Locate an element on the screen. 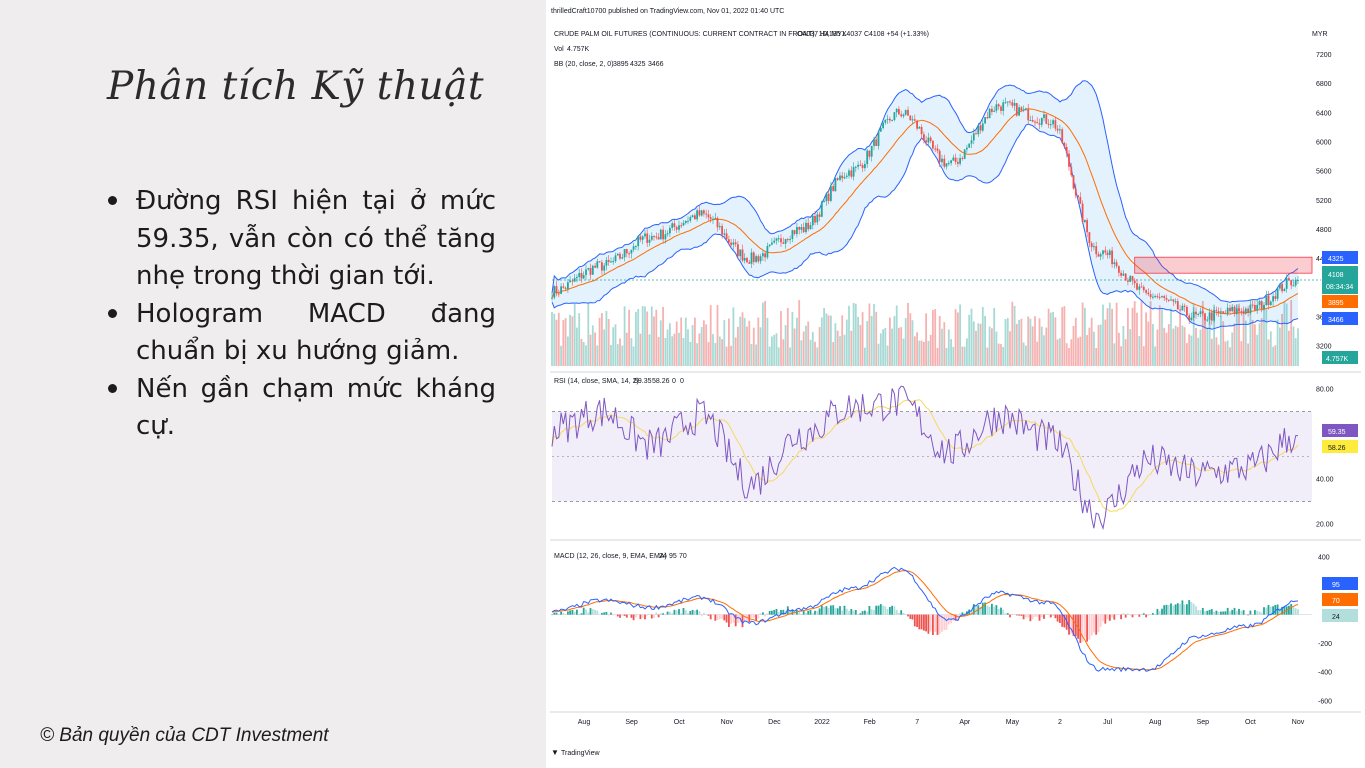 The width and height of the screenshot is (1365, 768). ohlc-values: O4037 H4135 L4037 C4108 +54 (+1.33%) is located at coordinates (863, 34).